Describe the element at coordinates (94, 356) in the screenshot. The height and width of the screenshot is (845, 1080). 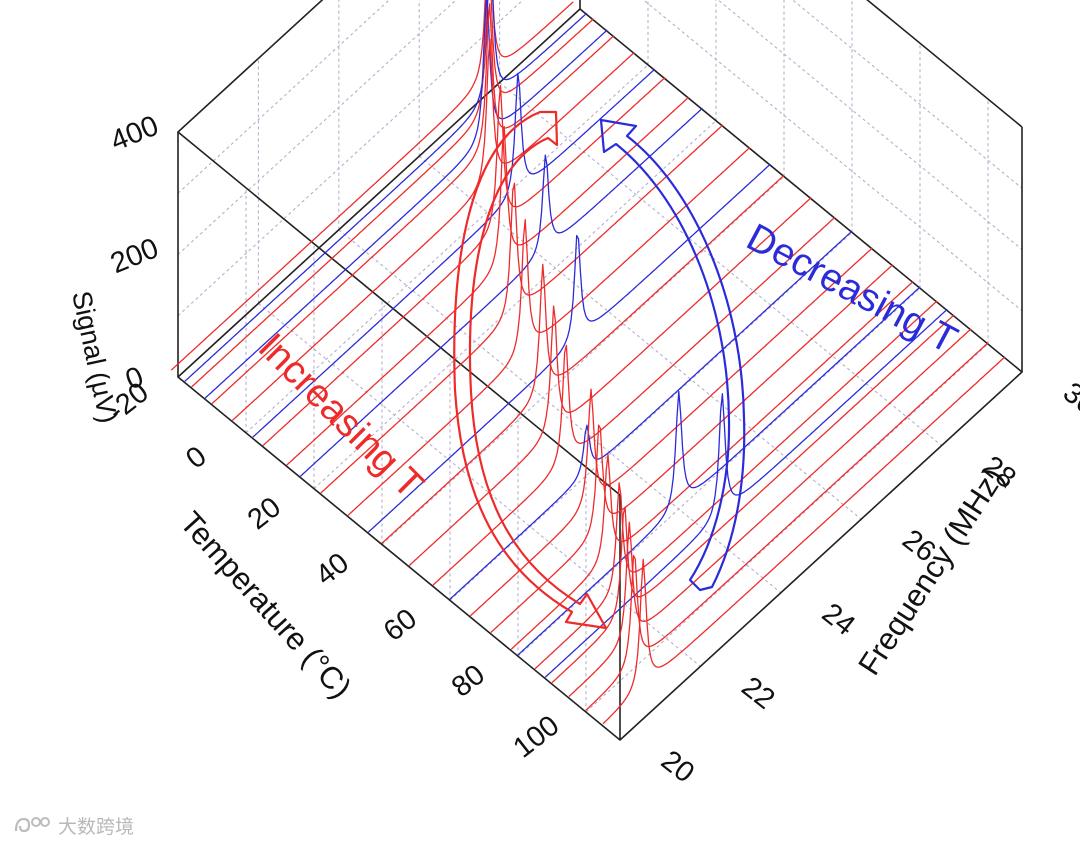
I see `z-axis-title: Signal (µV)` at that location.